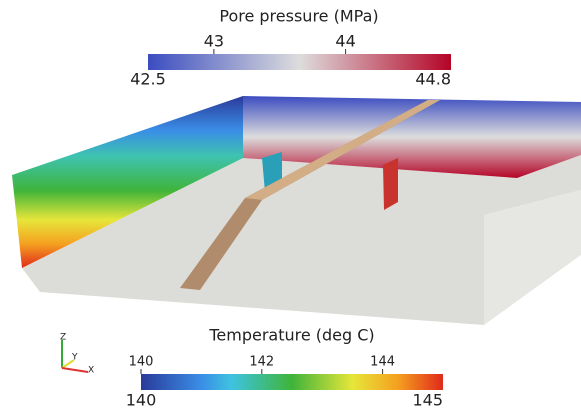  Describe the element at coordinates (63, 338) in the screenshot. I see `z-label: Z` at that location.